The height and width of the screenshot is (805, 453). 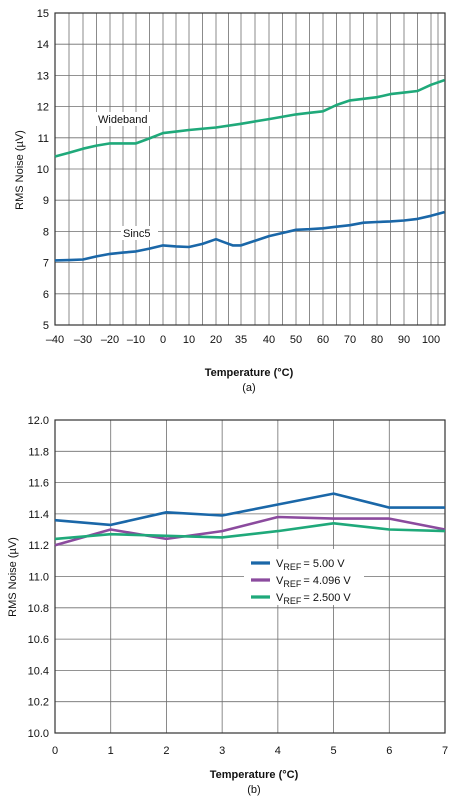 What do you see at coordinates (404, 340) in the screenshot?
I see `chart-a-x-tick-label: 90` at bounding box center [404, 340].